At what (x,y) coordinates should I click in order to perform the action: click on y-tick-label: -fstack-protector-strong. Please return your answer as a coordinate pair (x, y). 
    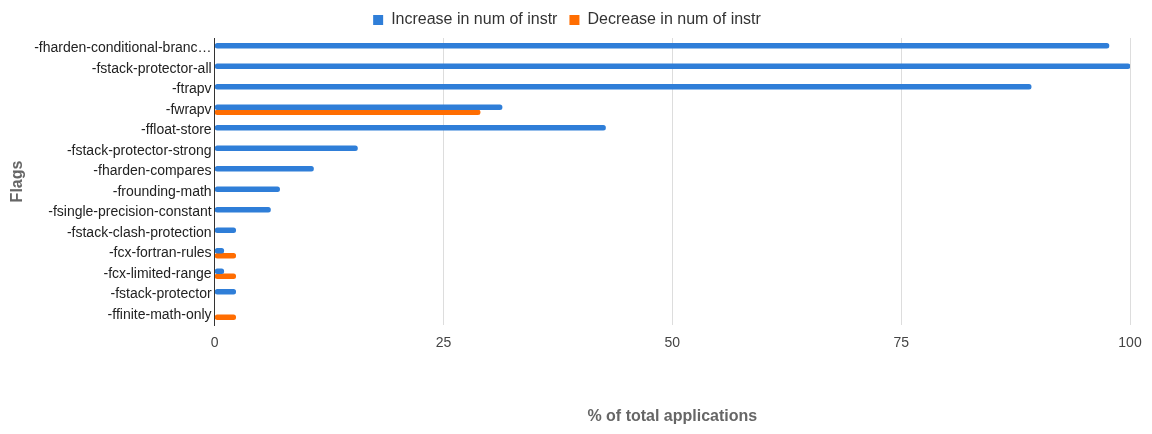
    Looking at the image, I should click on (139, 149).